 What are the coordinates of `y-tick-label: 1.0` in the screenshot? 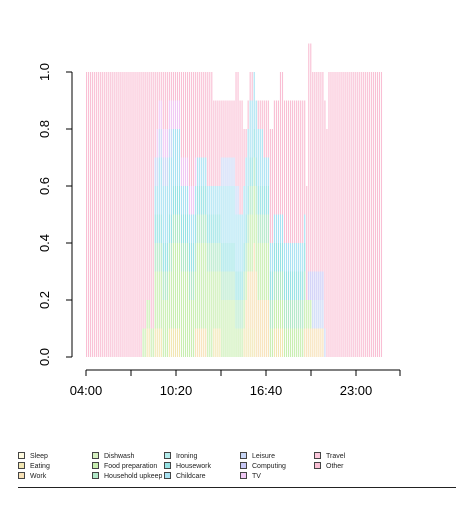 It's located at (44, 72).